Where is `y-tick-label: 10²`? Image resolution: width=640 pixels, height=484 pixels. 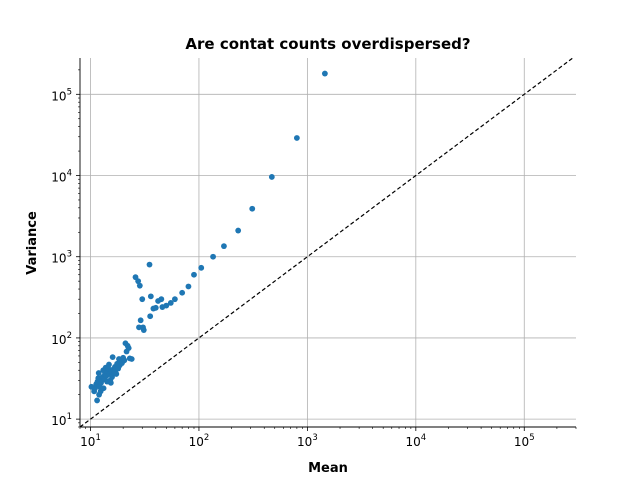 y-tick-label: 10² is located at coordinates (61, 339).